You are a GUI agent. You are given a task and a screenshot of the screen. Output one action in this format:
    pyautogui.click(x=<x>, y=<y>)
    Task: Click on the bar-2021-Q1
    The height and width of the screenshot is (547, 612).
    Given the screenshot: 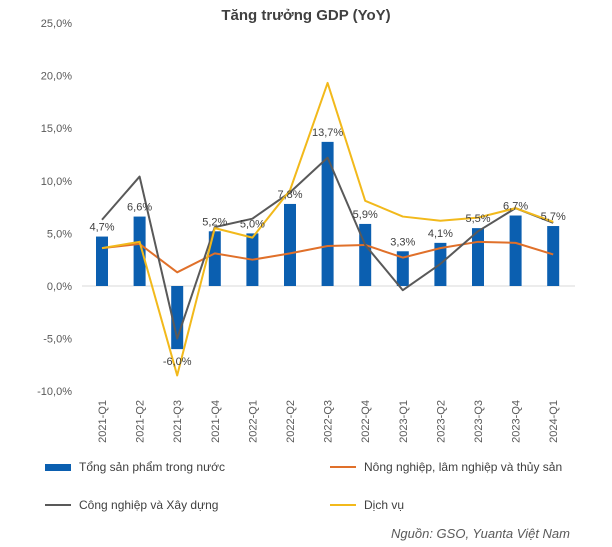 What is the action you would take?
    pyautogui.click(x=102, y=261)
    